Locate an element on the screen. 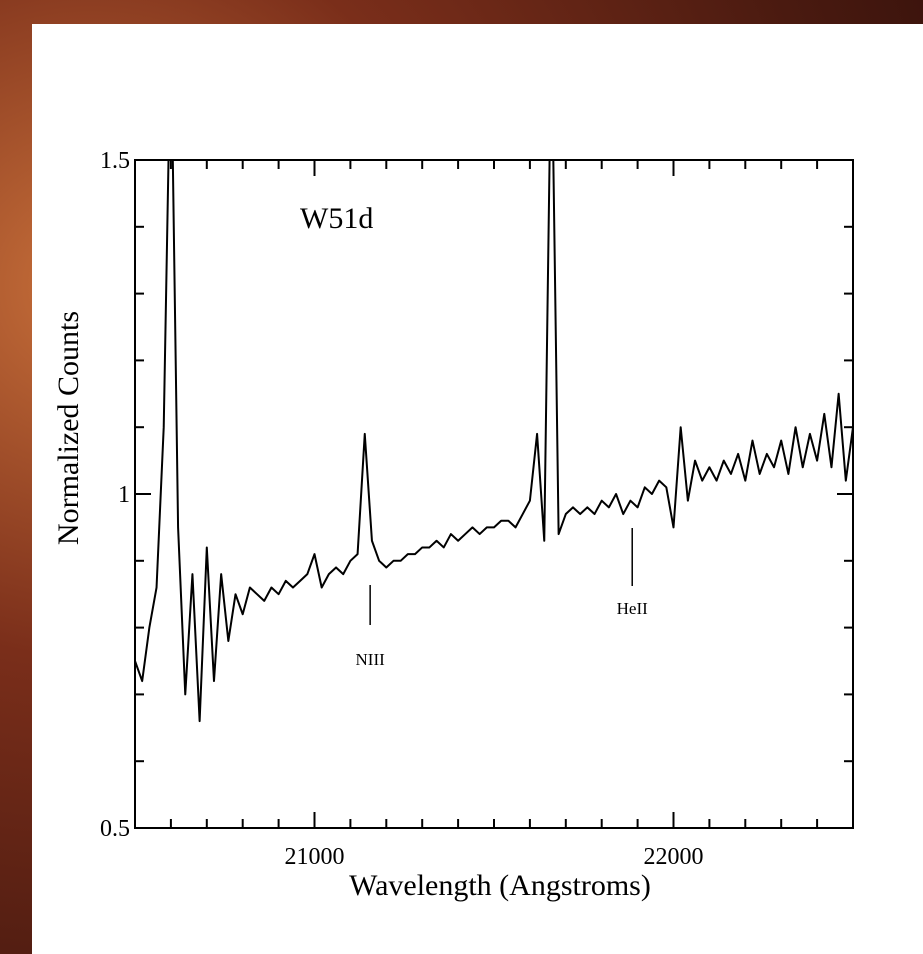  annotation-label: HeII is located at coordinates (632, 608).